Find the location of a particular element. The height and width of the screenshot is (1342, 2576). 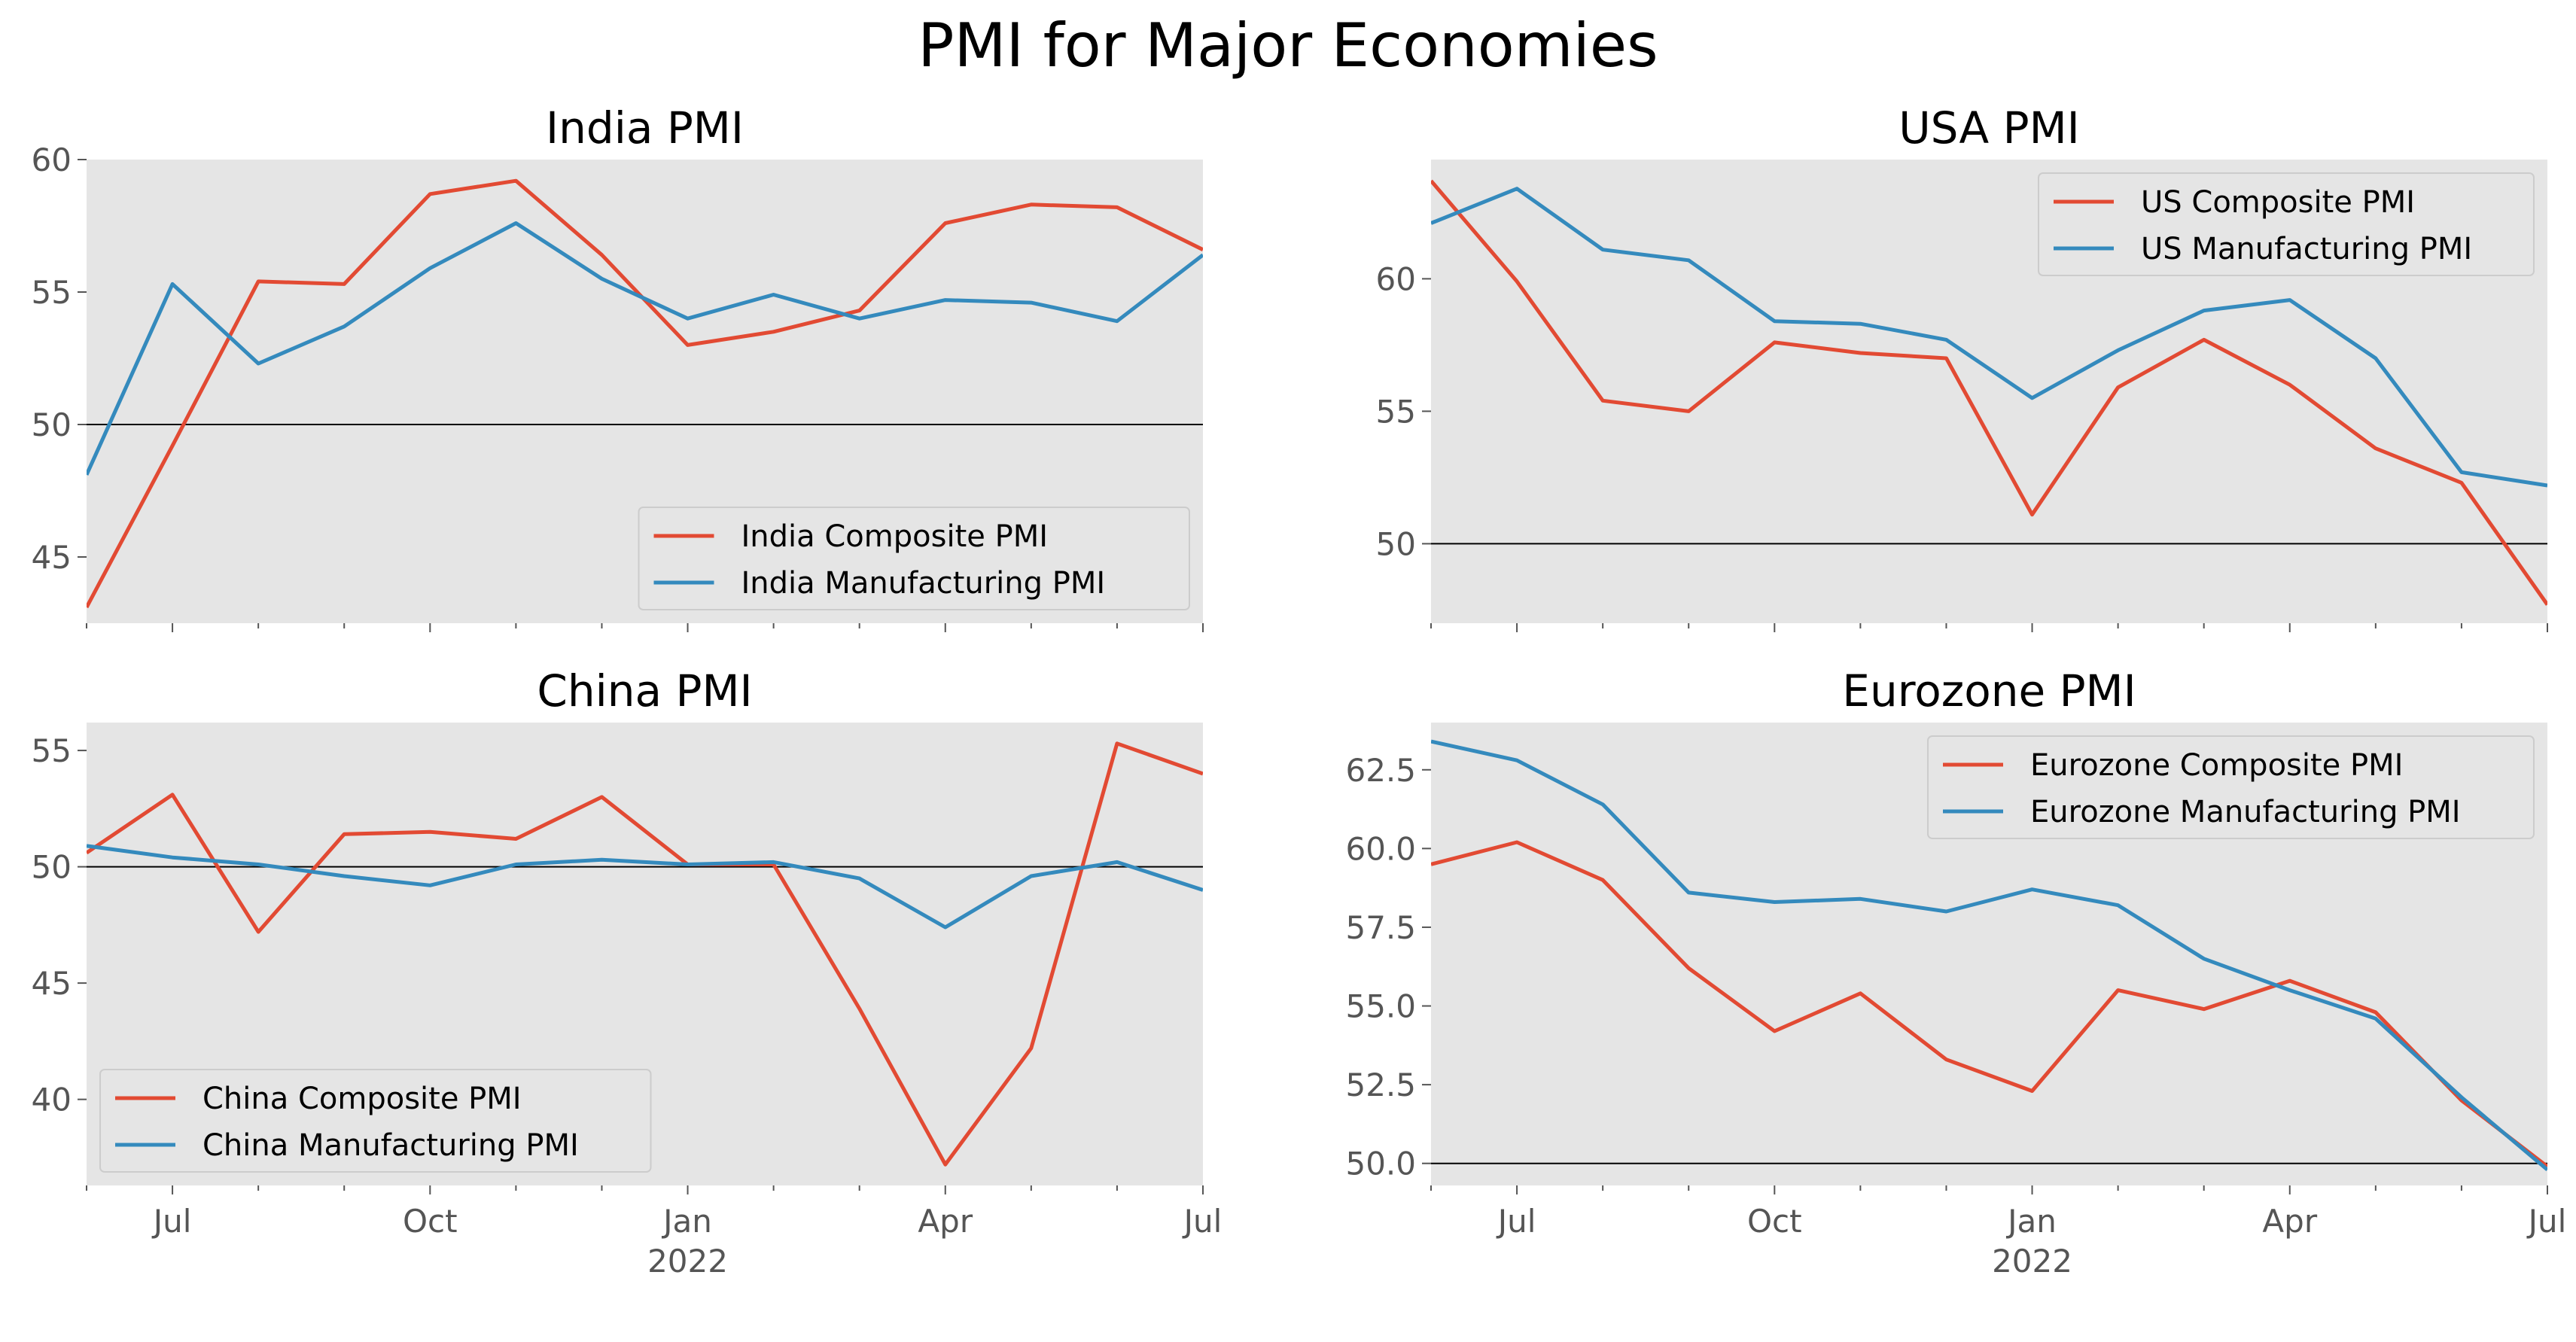

legend-label: China Manufacturing PMI is located at coordinates (391, 1145).